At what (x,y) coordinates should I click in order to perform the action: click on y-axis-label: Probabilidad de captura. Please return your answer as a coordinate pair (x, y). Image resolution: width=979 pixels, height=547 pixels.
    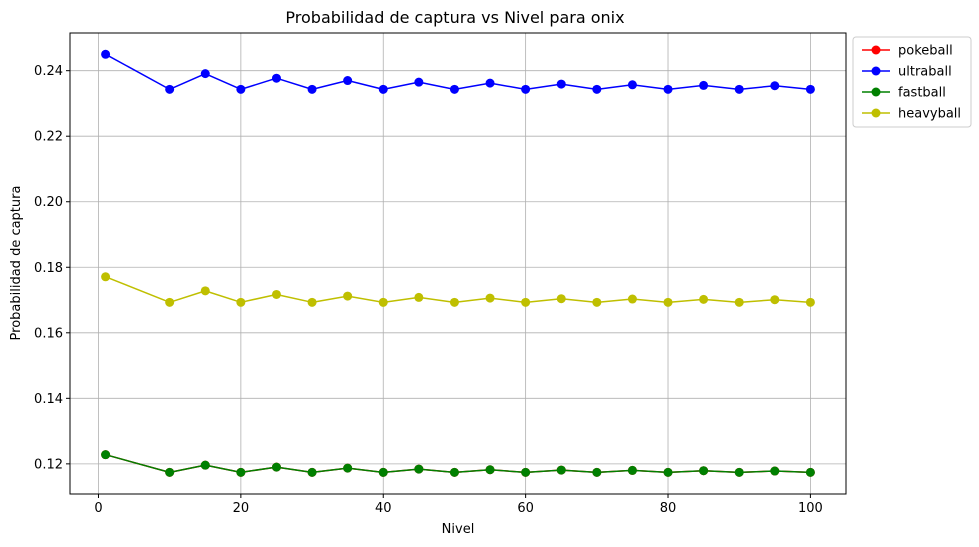
    Looking at the image, I should click on (16, 263).